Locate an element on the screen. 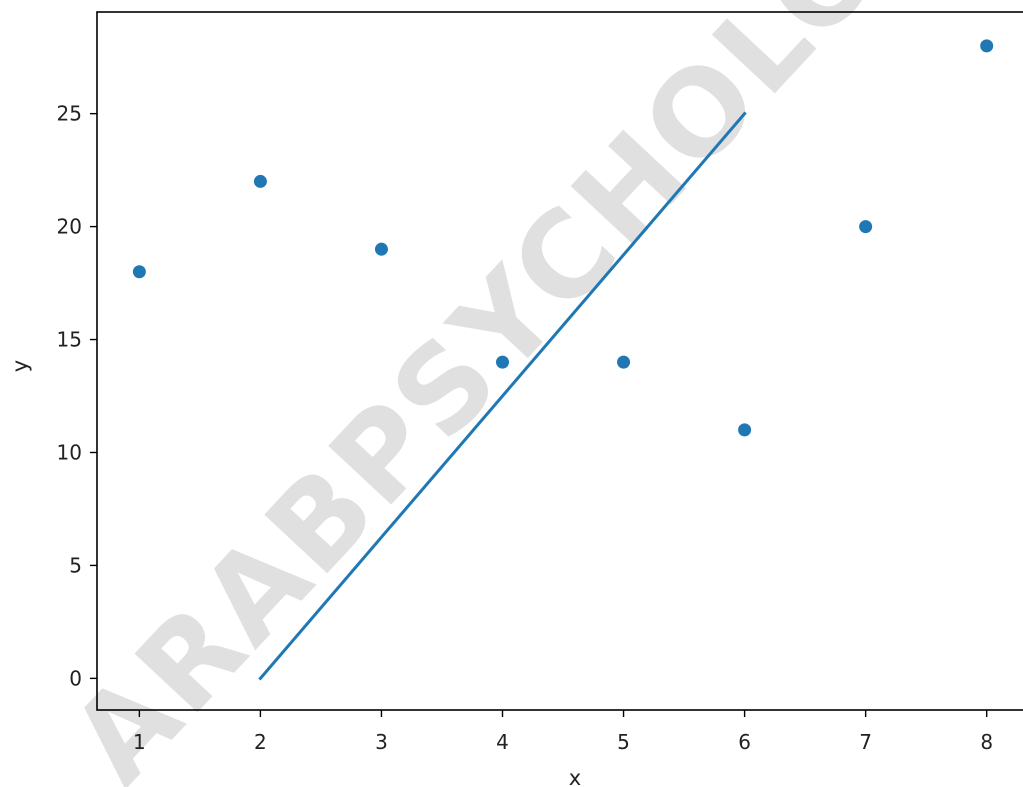 The image size is (1023, 787). x-tick-label: 1 is located at coordinates (139, 742).